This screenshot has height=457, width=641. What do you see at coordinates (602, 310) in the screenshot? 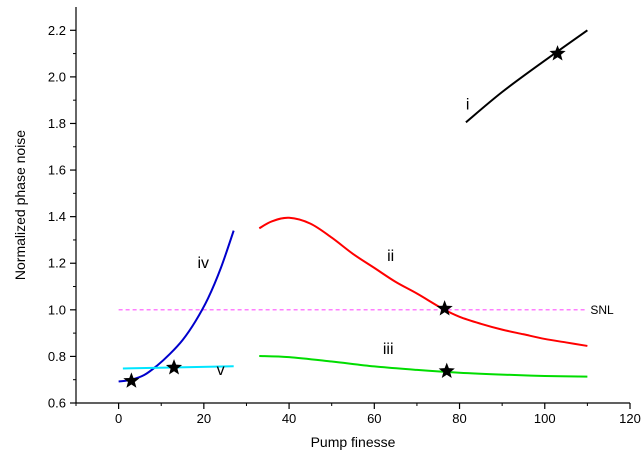
I see `snl-label: SNL` at bounding box center [602, 310].